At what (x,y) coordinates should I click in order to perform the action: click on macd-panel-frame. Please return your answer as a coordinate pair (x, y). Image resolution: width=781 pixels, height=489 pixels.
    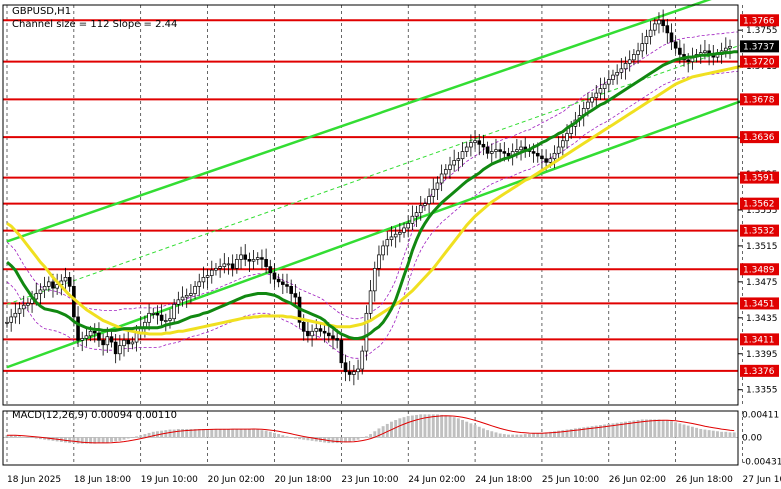
    Looking at the image, I should click on (370, 438).